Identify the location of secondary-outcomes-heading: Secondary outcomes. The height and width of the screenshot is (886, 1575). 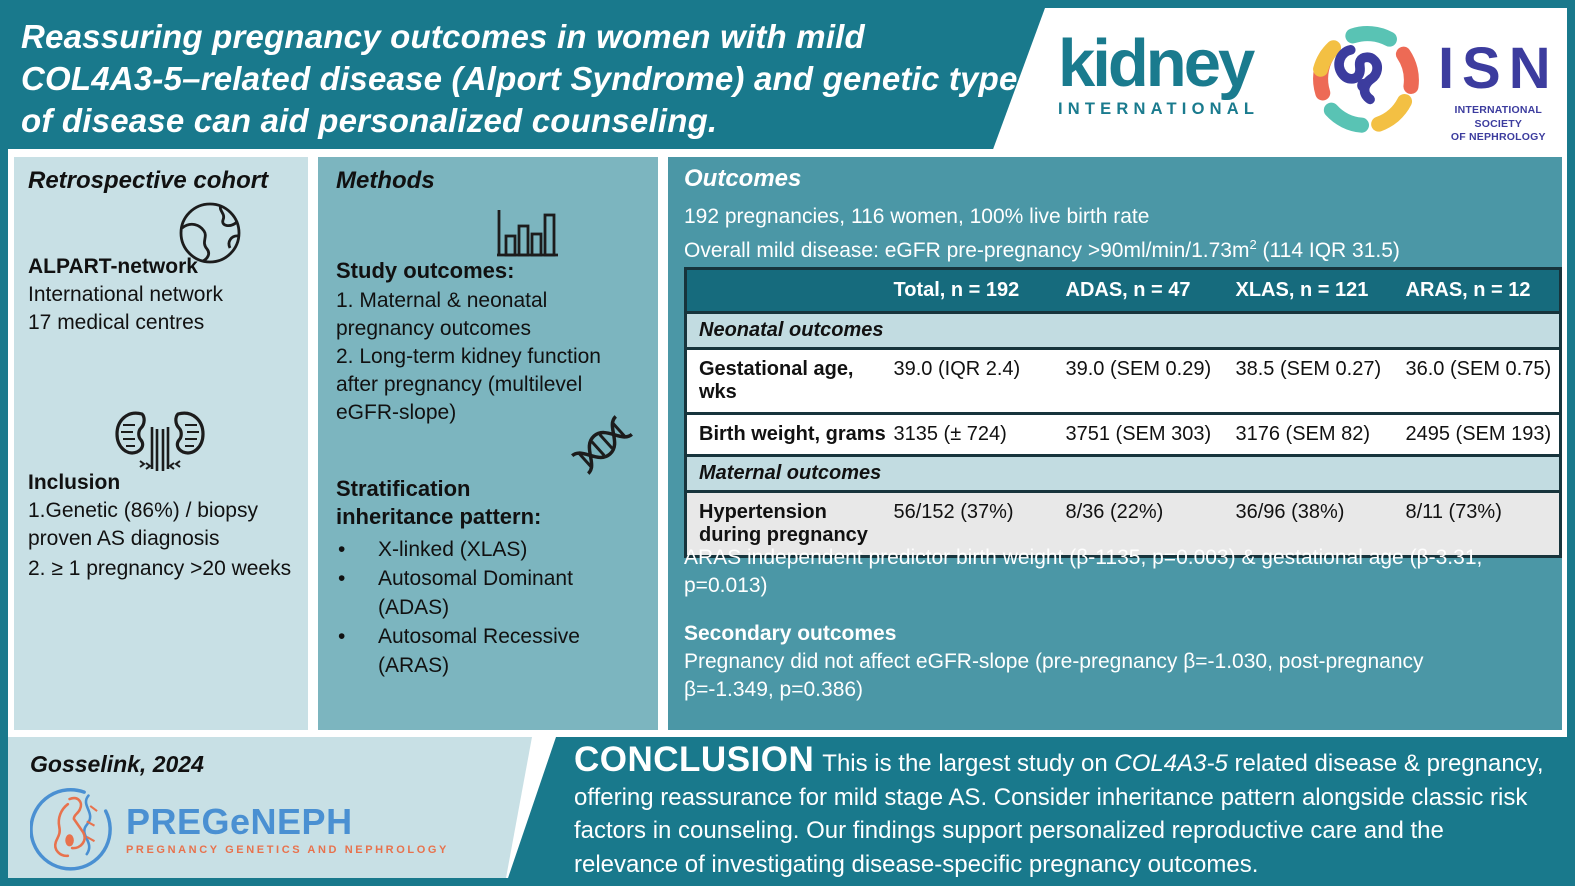
(790, 633).